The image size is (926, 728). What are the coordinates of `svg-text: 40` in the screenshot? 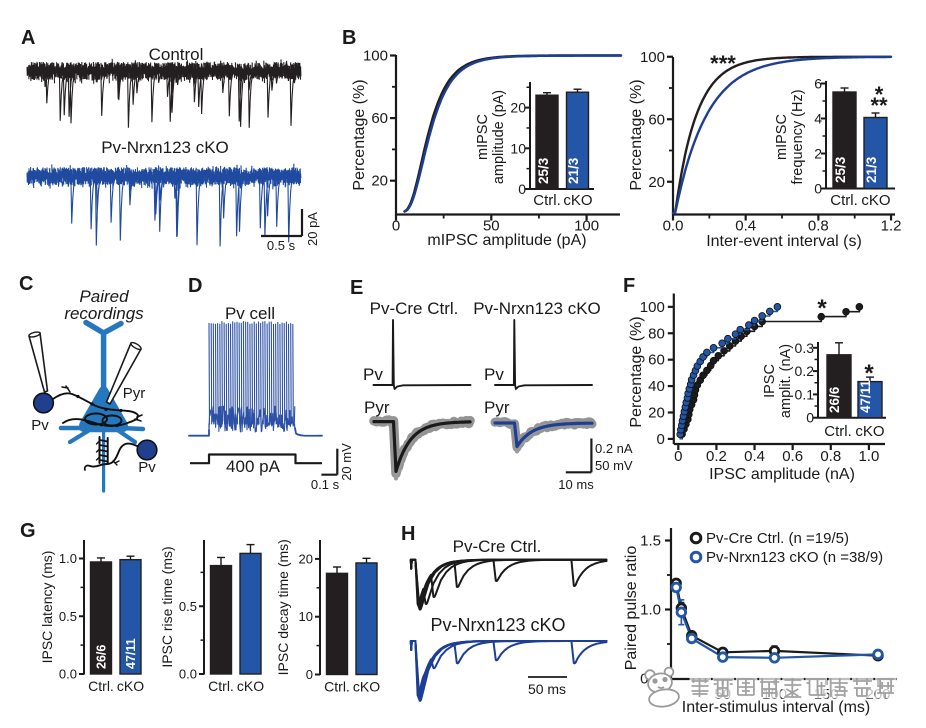 It's located at (656, 386).